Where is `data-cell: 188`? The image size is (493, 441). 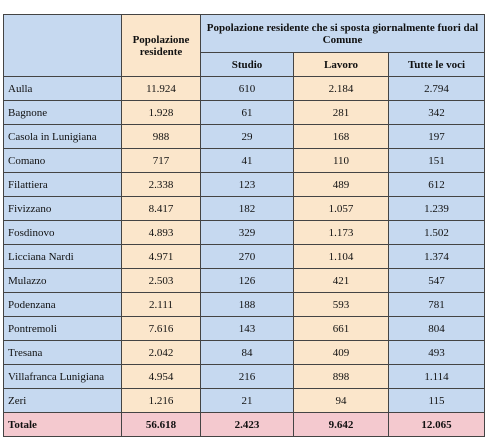 data-cell: 188 is located at coordinates (247, 304).